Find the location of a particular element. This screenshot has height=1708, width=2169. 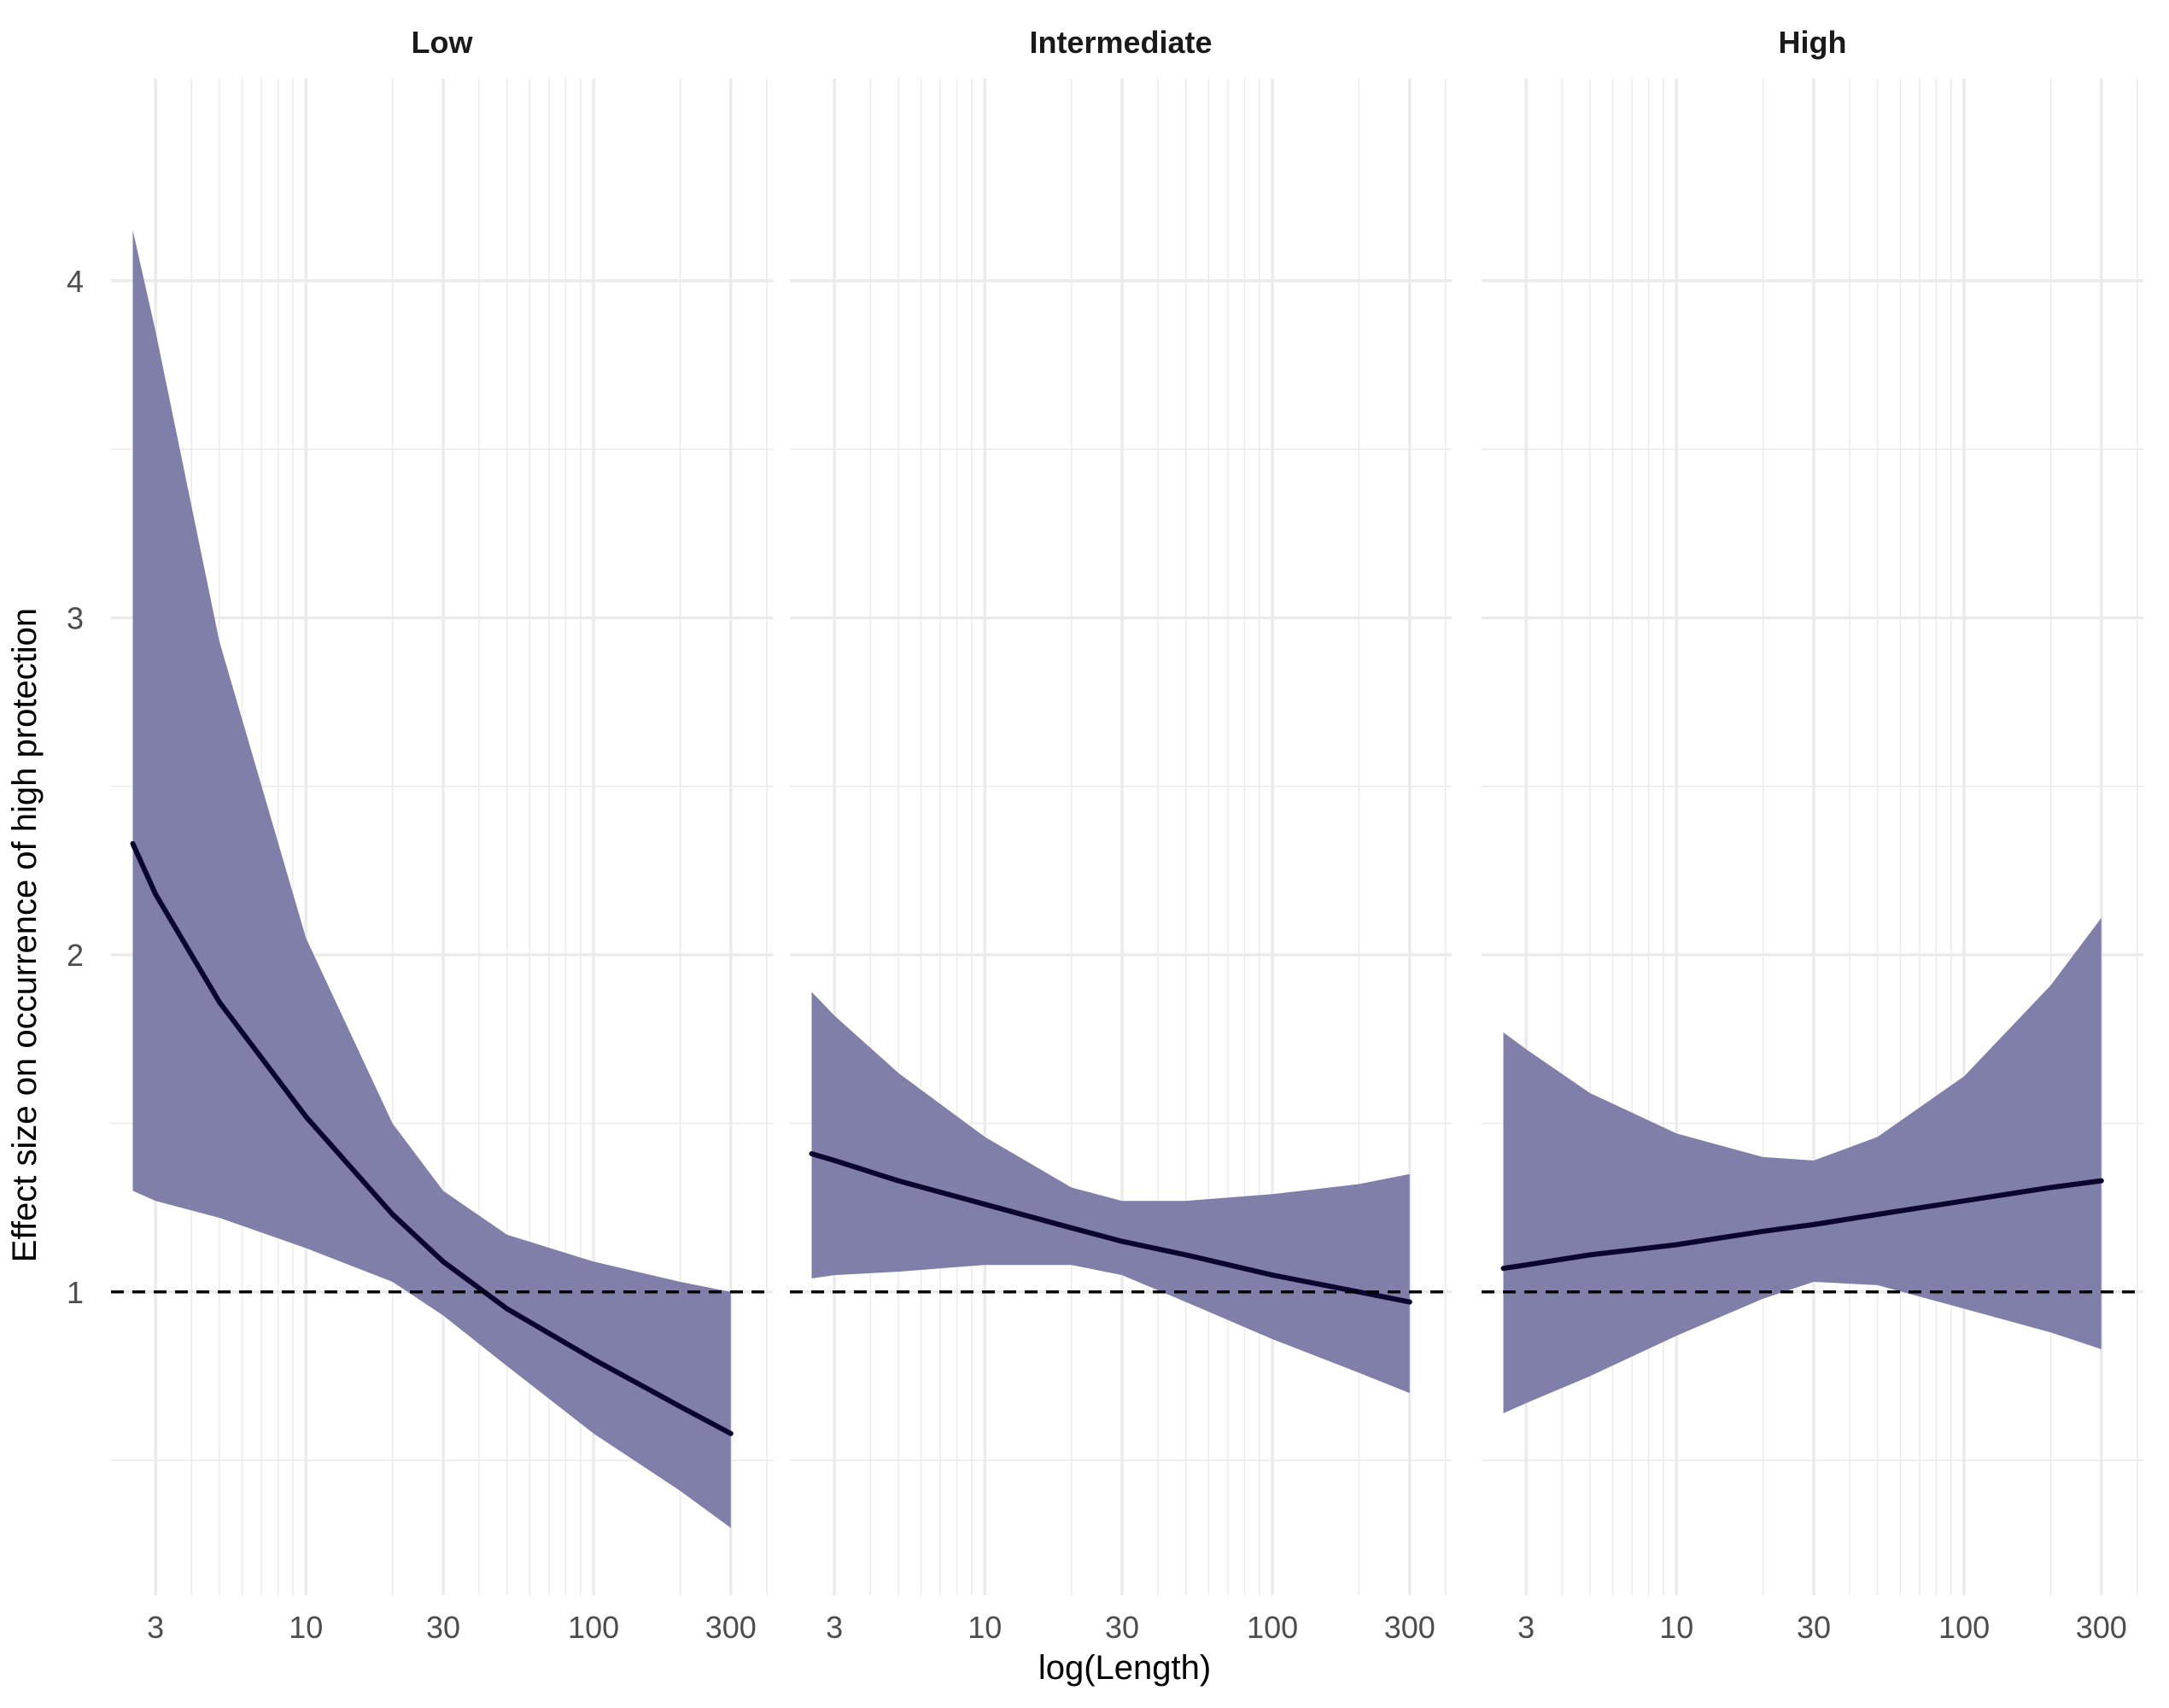

strip-title: Low is located at coordinates (443, 42).